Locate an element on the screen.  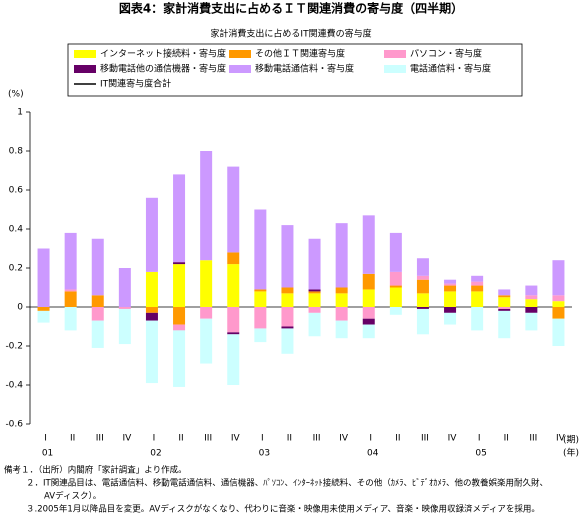
y-tick-label: -0.6 is located at coordinates (14, 425).